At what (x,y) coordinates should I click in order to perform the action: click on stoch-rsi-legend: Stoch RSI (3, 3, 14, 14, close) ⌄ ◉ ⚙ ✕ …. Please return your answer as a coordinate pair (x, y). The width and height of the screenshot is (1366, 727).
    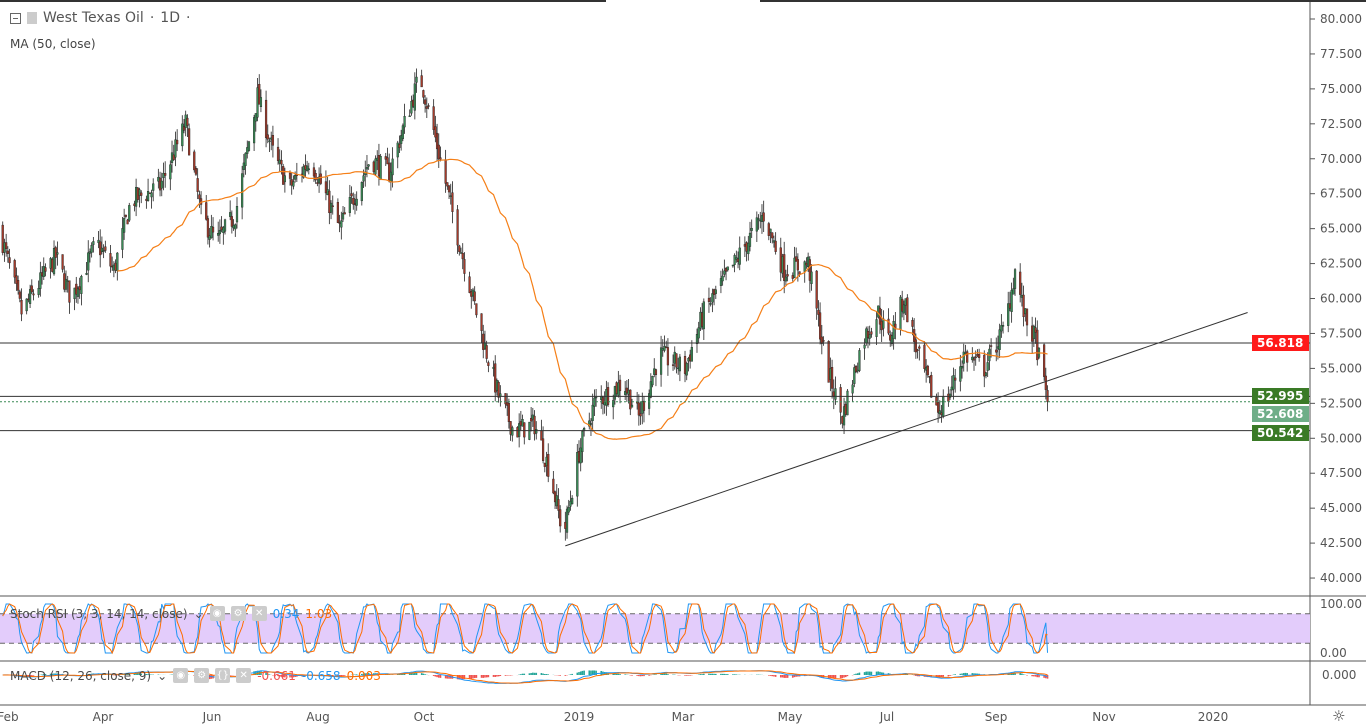
    Looking at the image, I should click on (171, 613).